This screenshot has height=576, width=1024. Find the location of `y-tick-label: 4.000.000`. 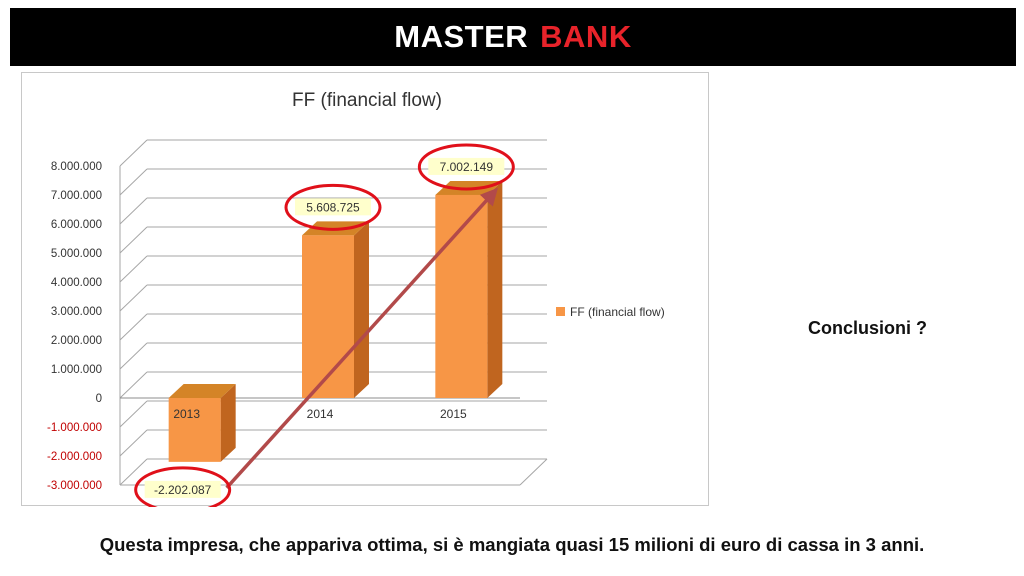

y-tick-label: 4.000.000 is located at coordinates (76, 283).